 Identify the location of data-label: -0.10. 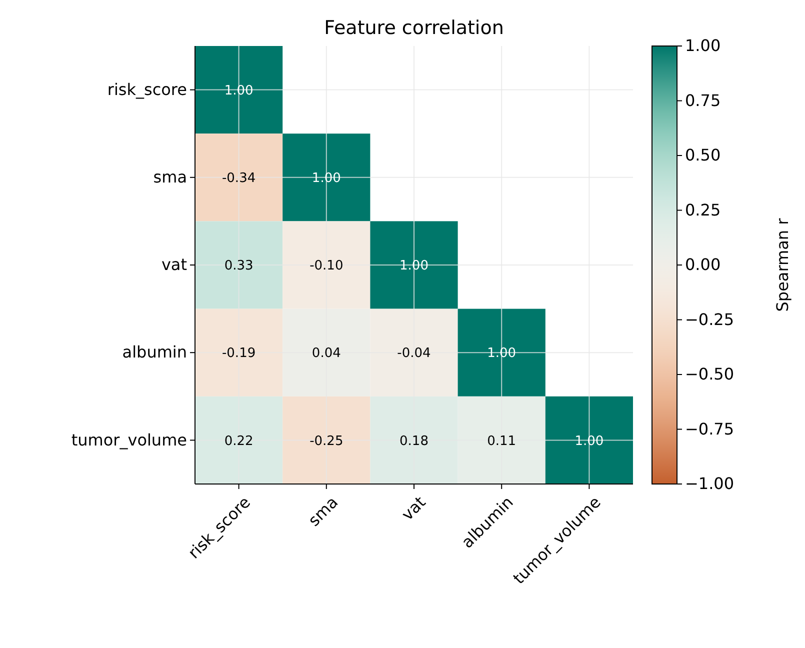
(327, 266).